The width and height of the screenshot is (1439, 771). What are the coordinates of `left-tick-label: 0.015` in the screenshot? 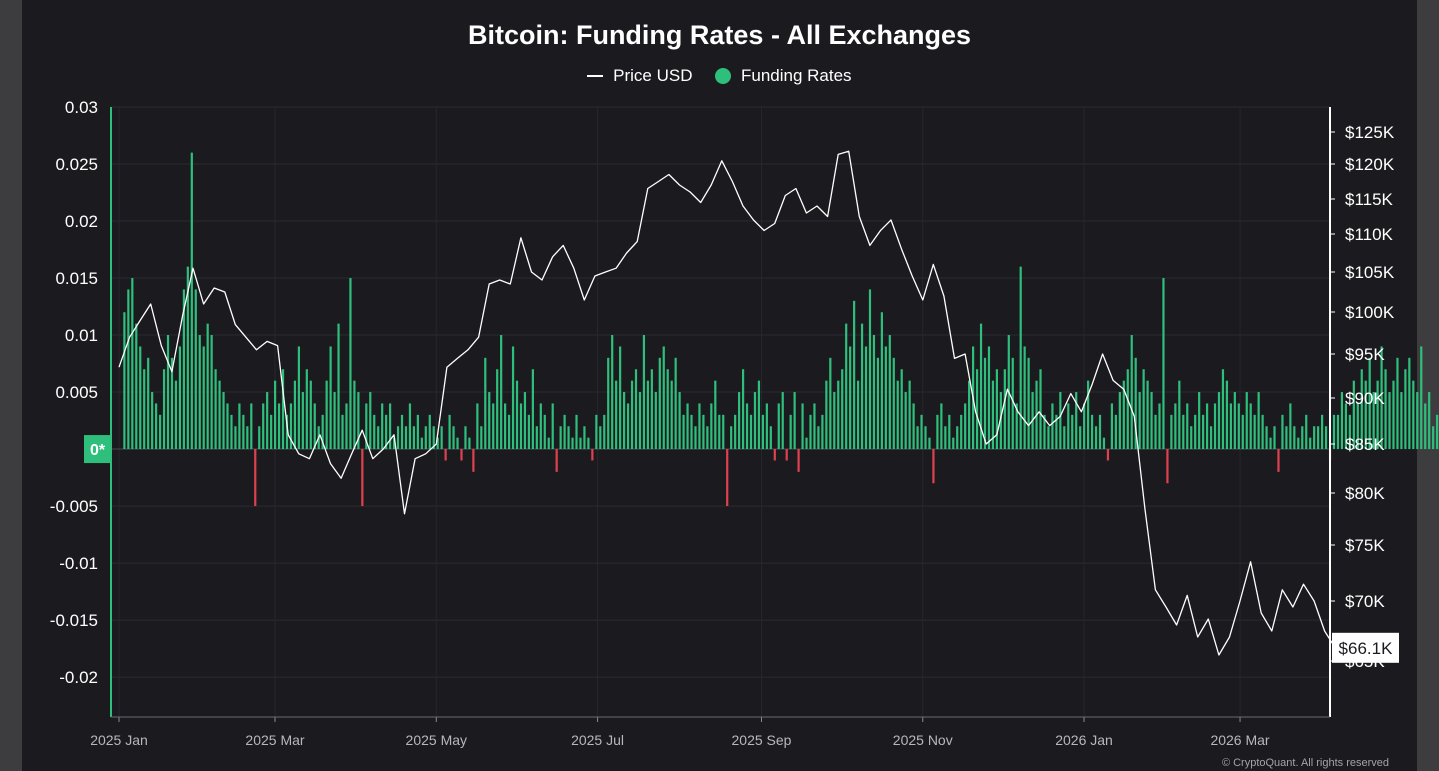 It's located at (76, 278).